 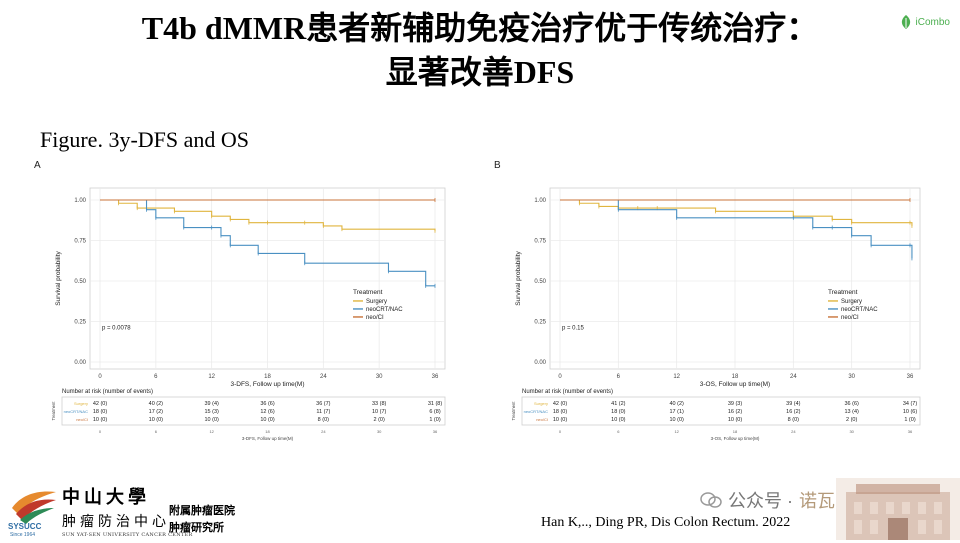 I want to click on chart-b-xtick-5: 30, so click(x=851, y=377).